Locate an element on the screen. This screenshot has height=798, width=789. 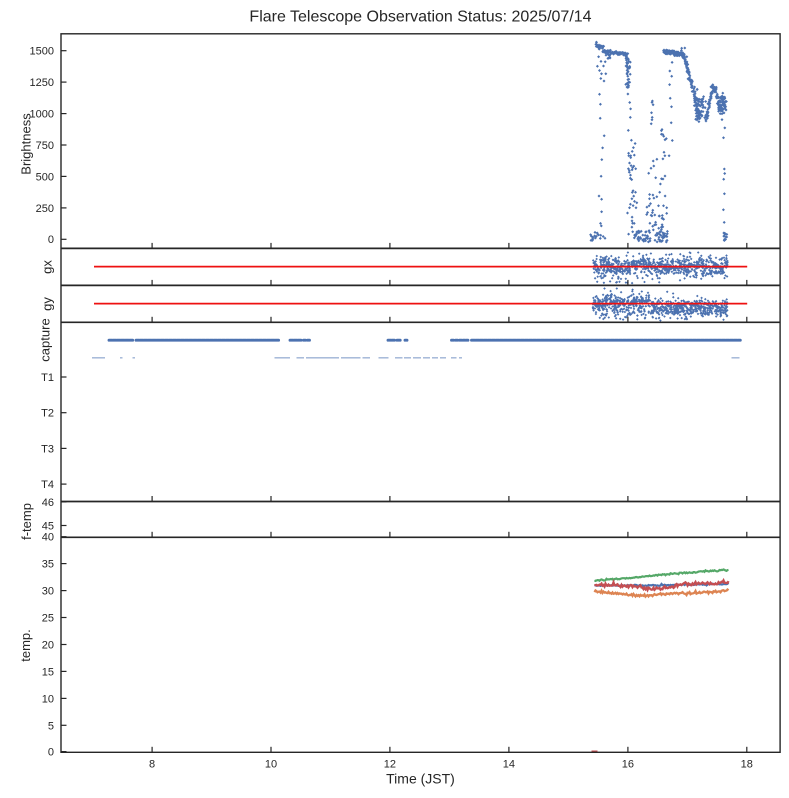
svg-text: Brightness is located at coordinates (26, 144).